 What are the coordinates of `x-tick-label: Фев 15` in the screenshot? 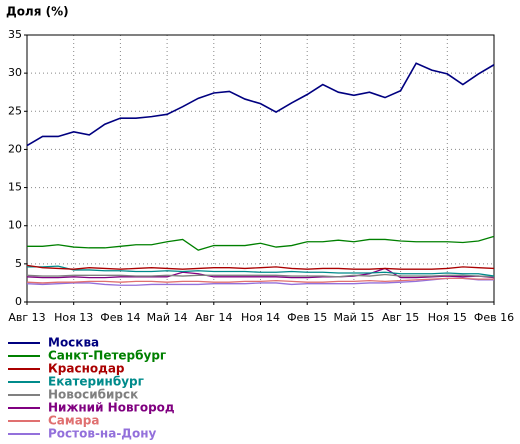 It's located at (307, 317).